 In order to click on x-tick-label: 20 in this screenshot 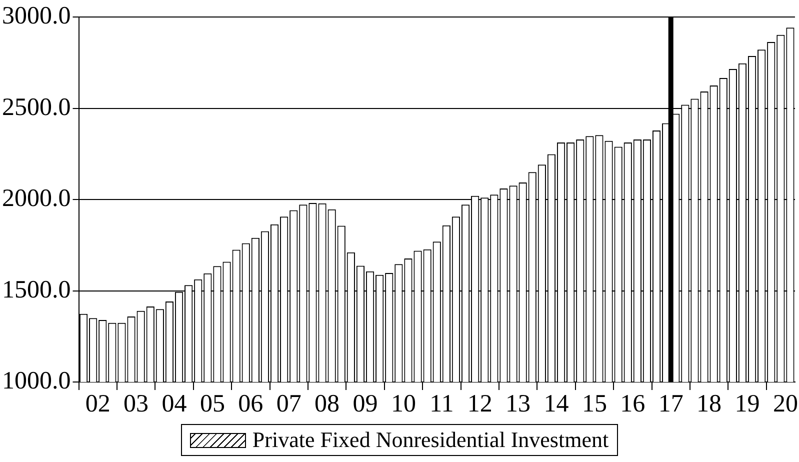, I will do `click(785, 404)`.